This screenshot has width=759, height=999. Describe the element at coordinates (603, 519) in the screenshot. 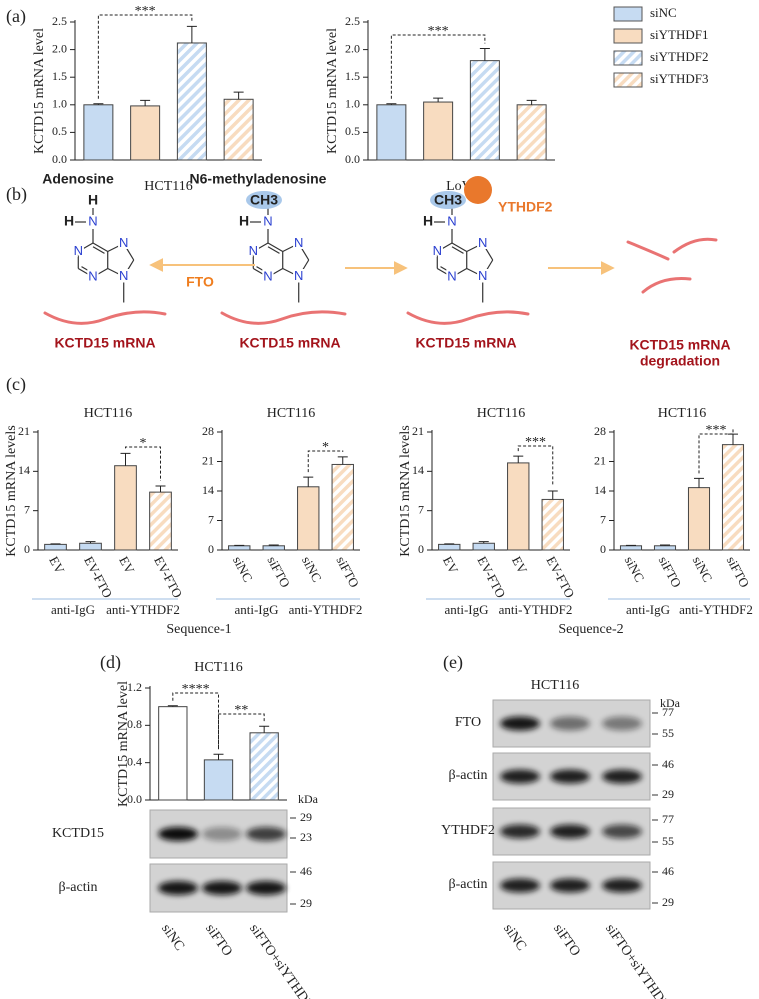

I see `y-tick-label: 7` at that location.